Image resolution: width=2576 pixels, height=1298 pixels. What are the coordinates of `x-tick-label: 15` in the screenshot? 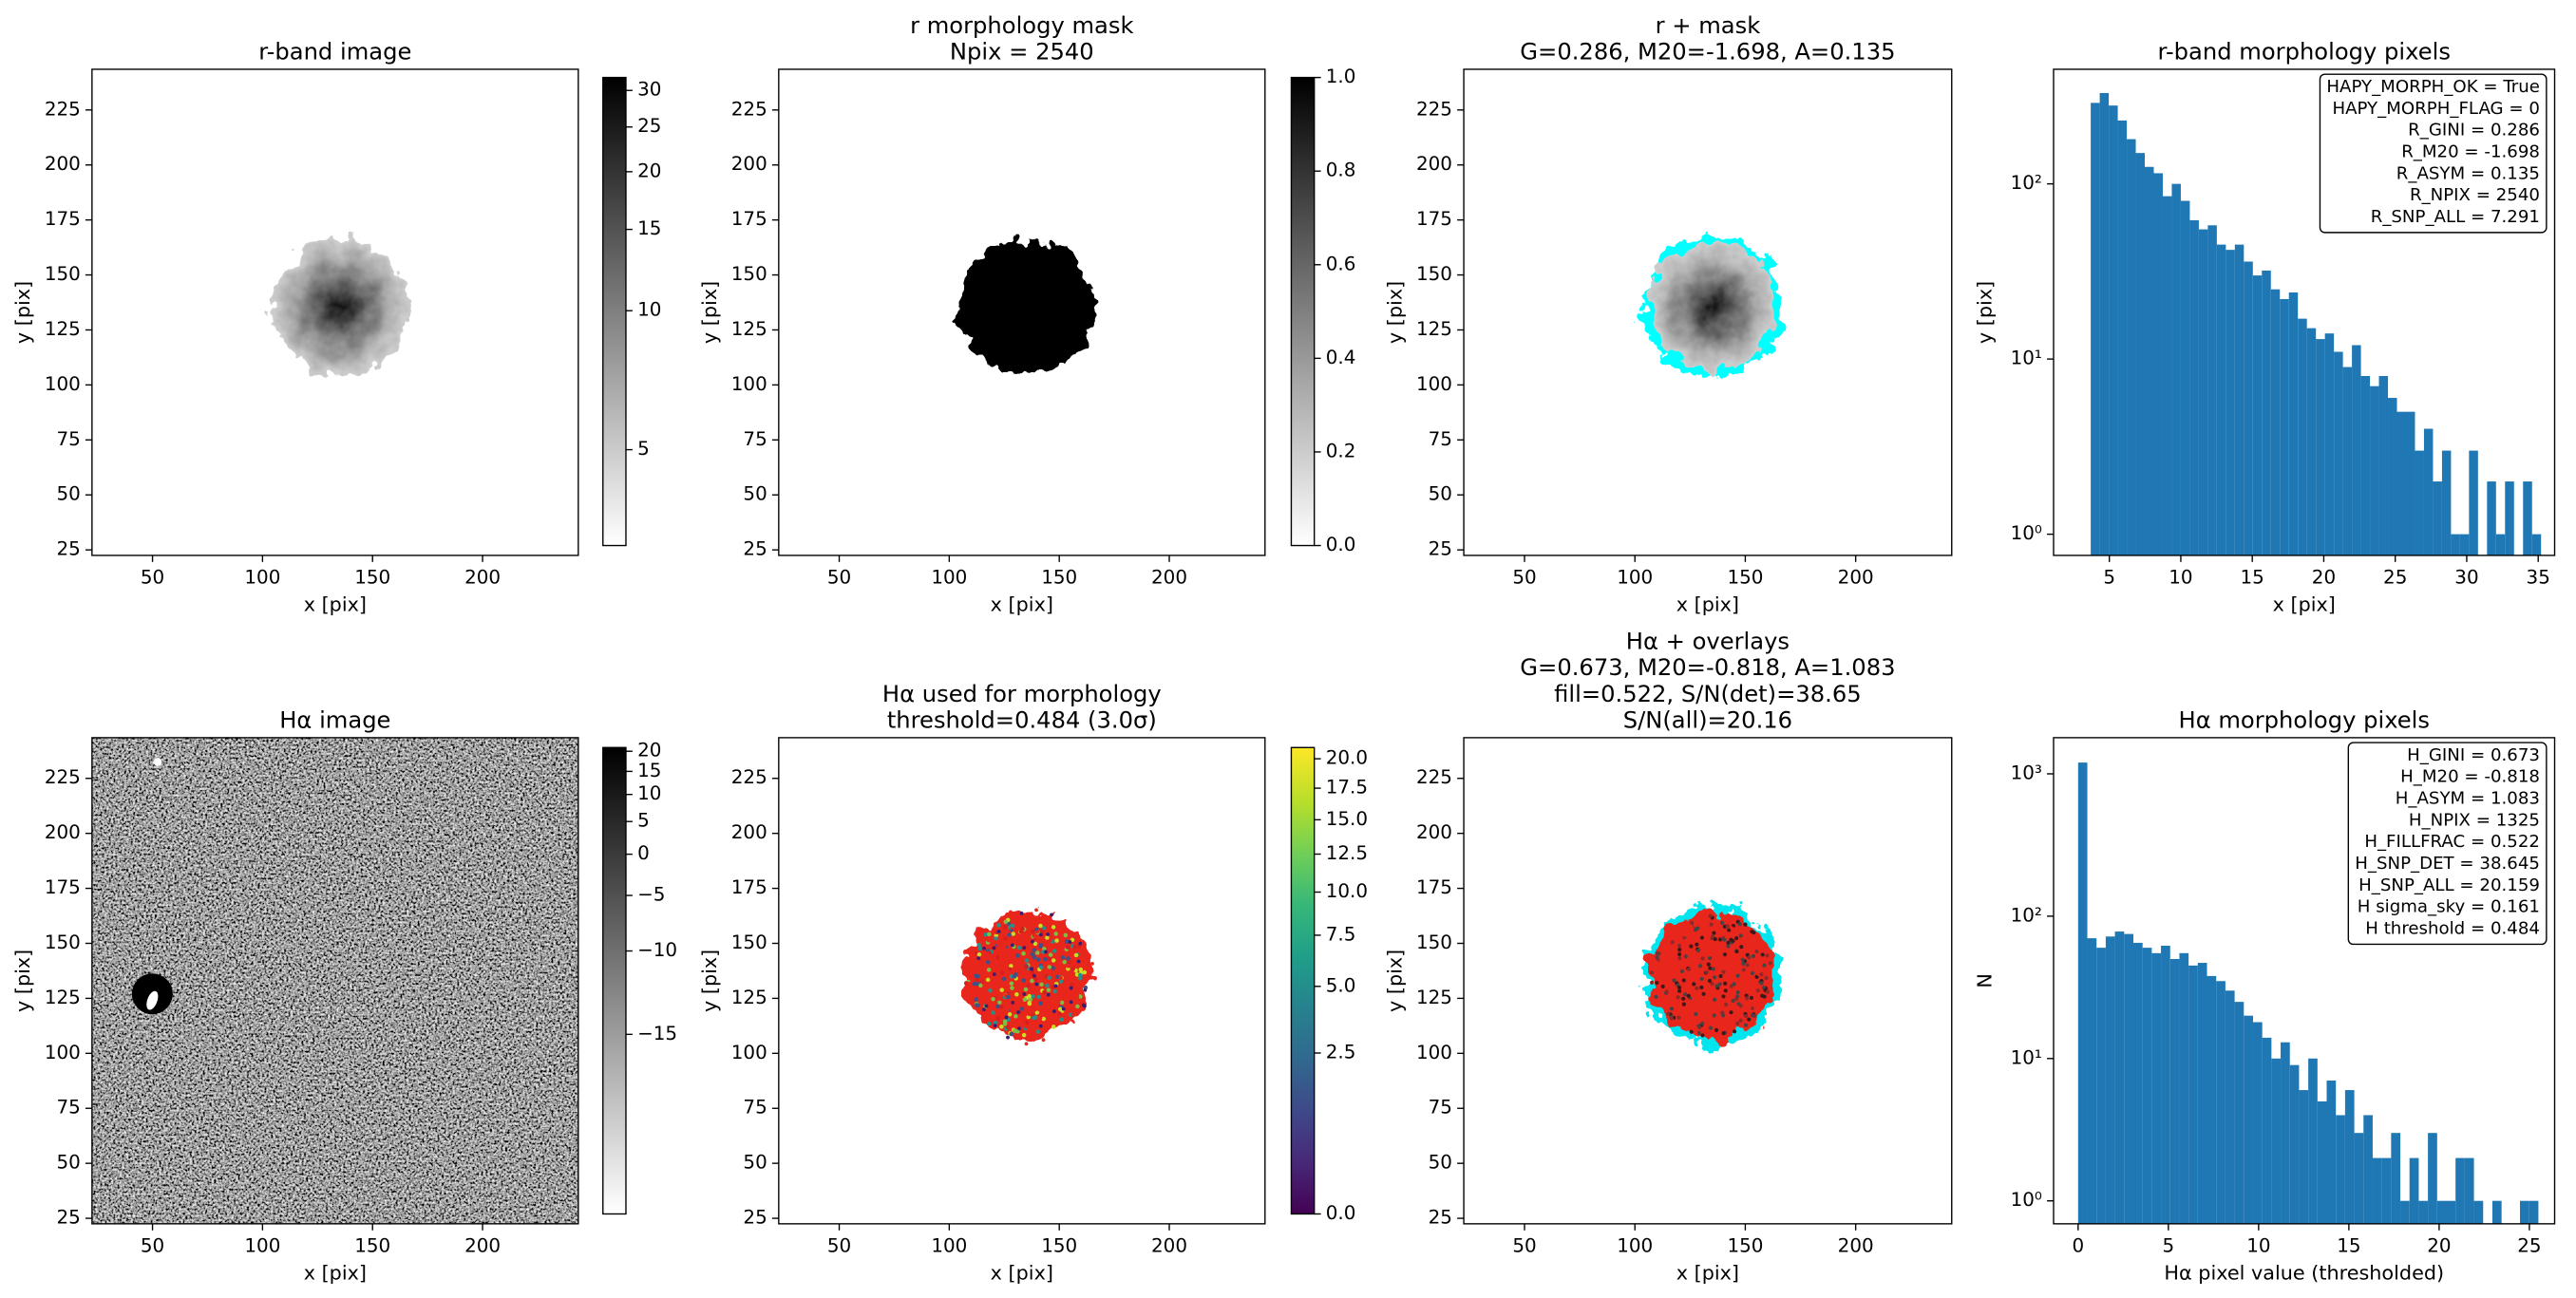 It's located at (2348, 1246).